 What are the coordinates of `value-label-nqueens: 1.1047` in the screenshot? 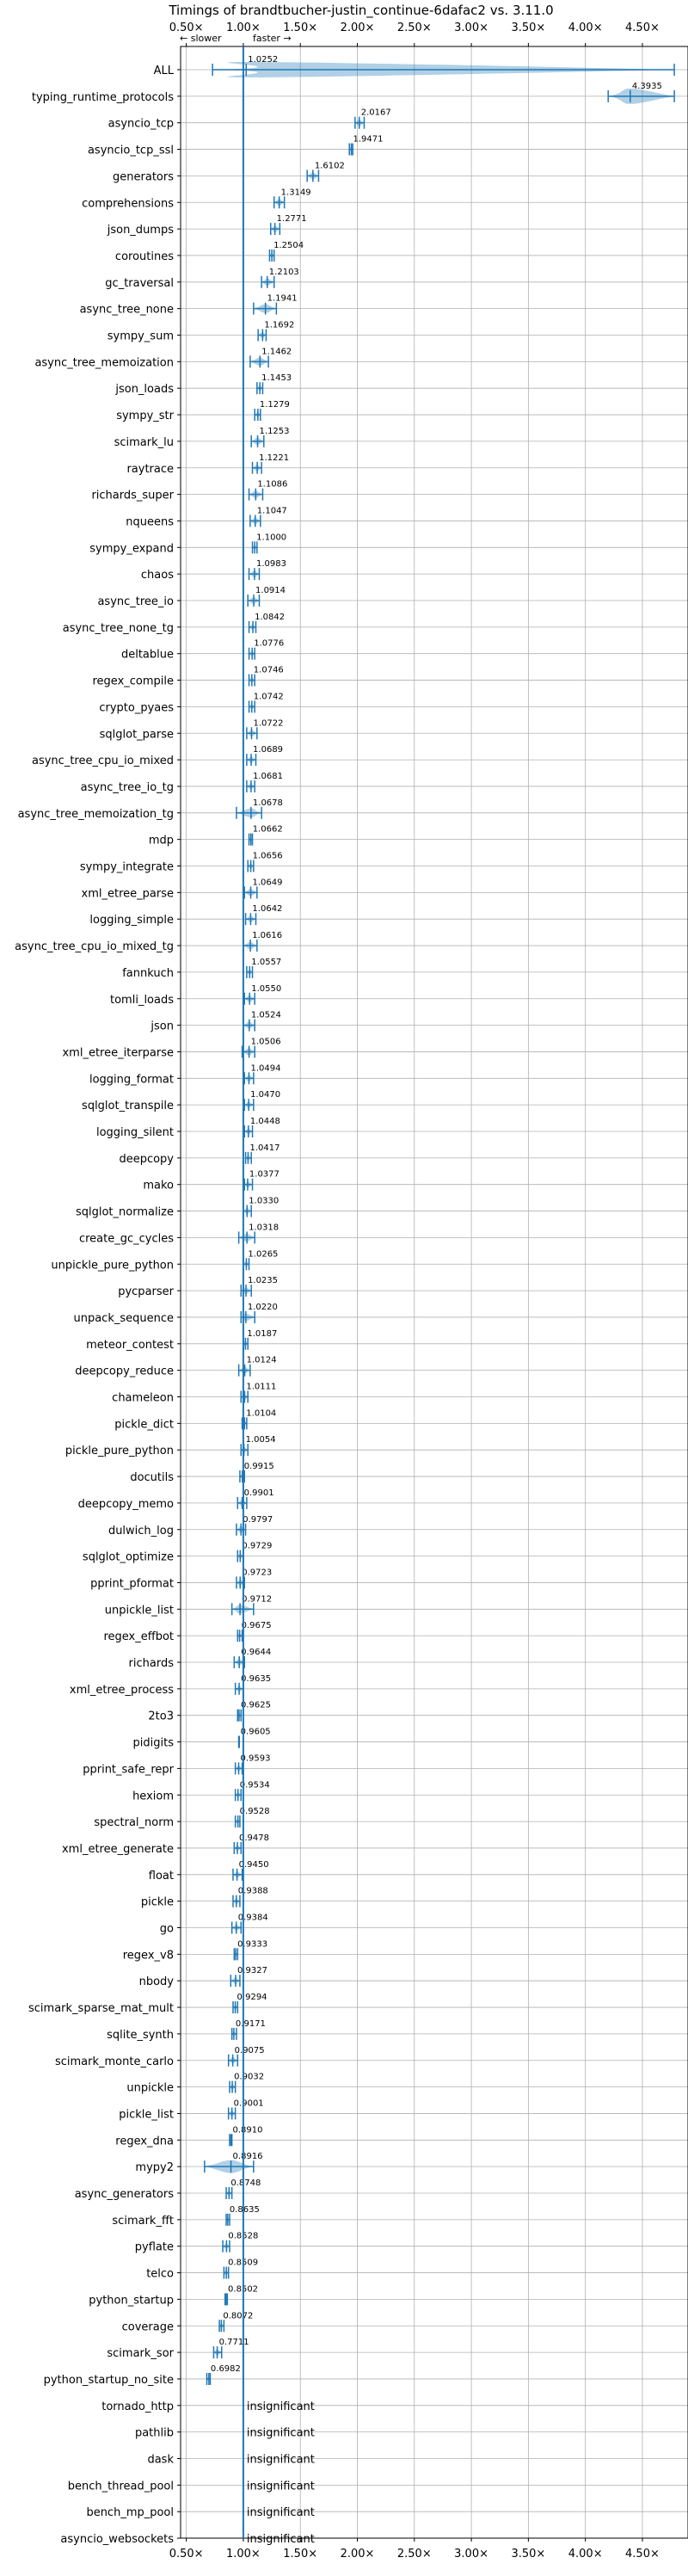 It's located at (272, 511).